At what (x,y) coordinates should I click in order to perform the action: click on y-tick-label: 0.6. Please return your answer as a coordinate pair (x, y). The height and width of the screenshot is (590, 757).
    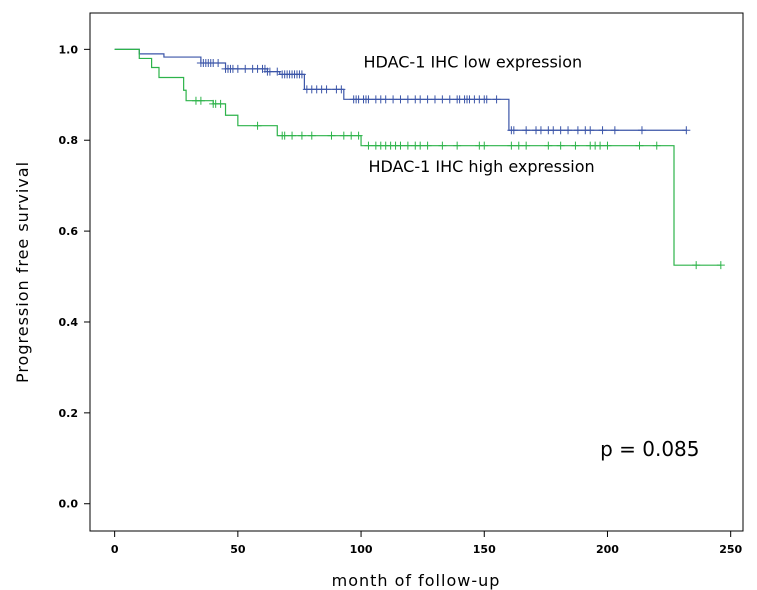
    Looking at the image, I should click on (69, 231).